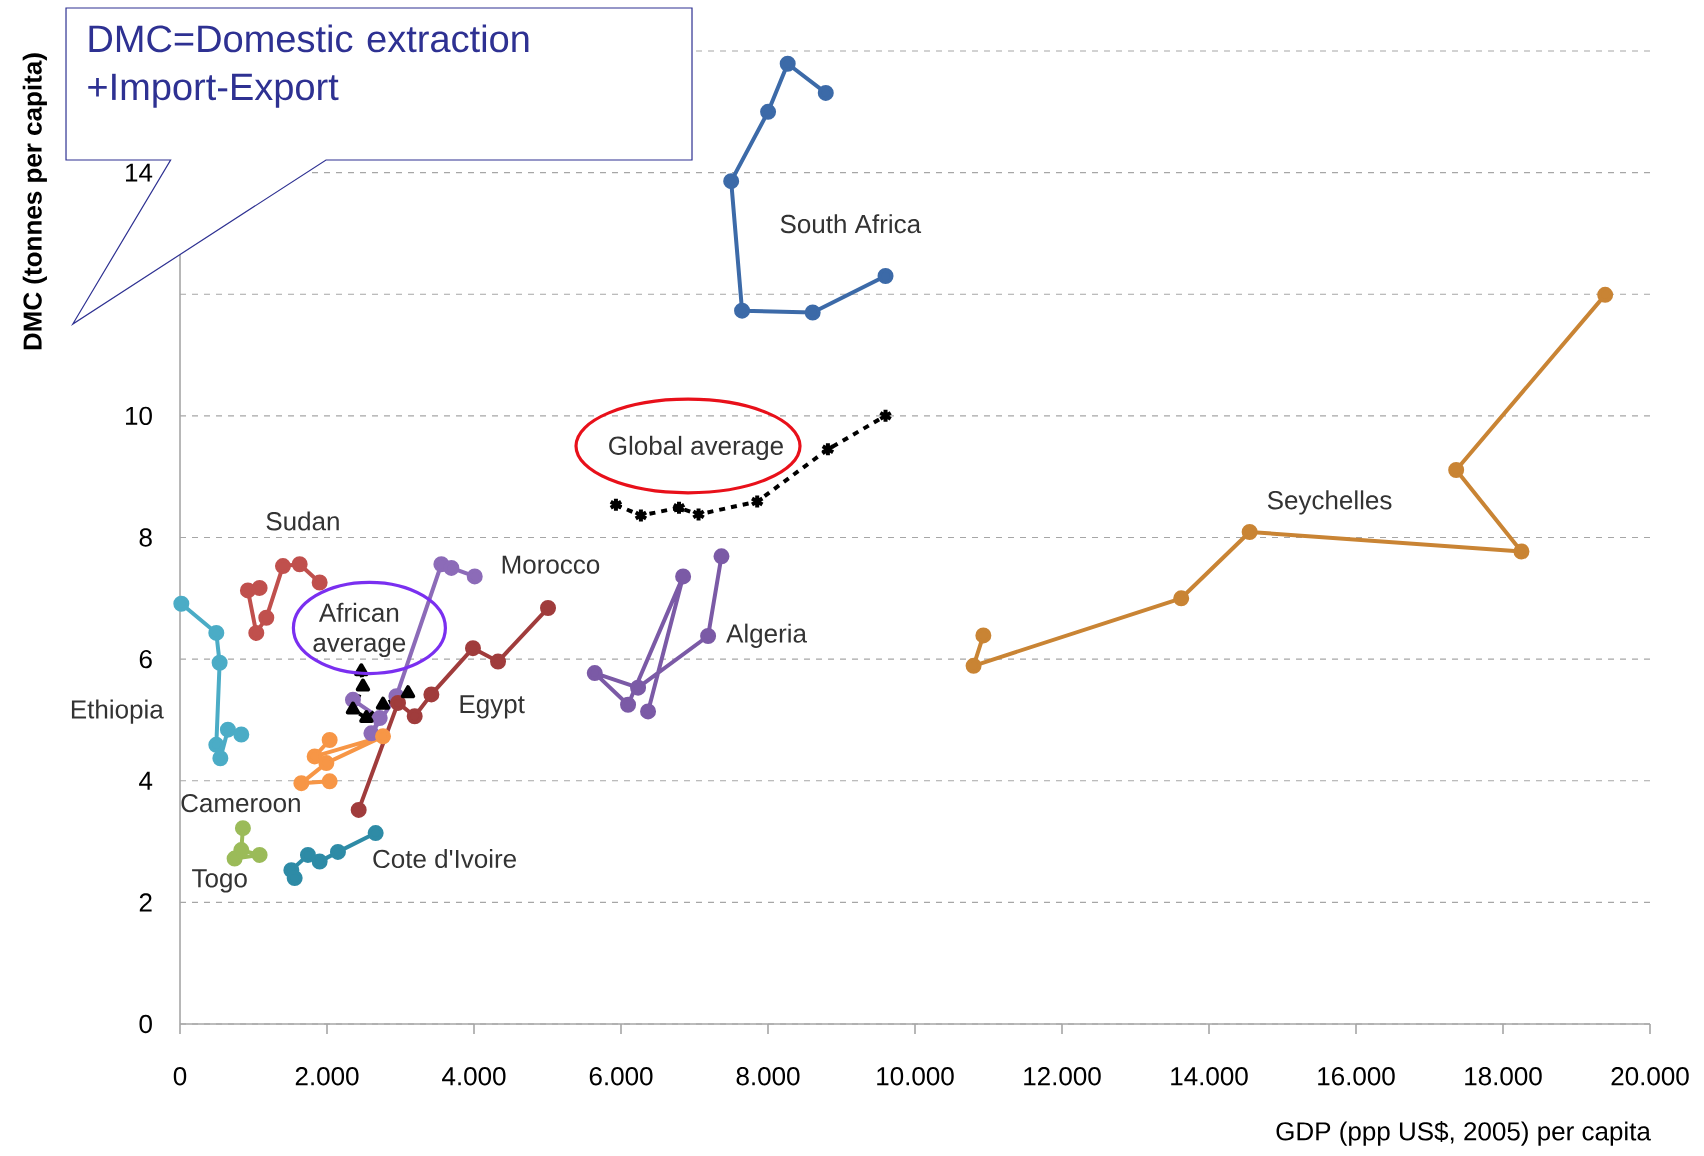  What do you see at coordinates (1650, 1076) in the screenshot?
I see `x-tick-label: 20.000` at bounding box center [1650, 1076].